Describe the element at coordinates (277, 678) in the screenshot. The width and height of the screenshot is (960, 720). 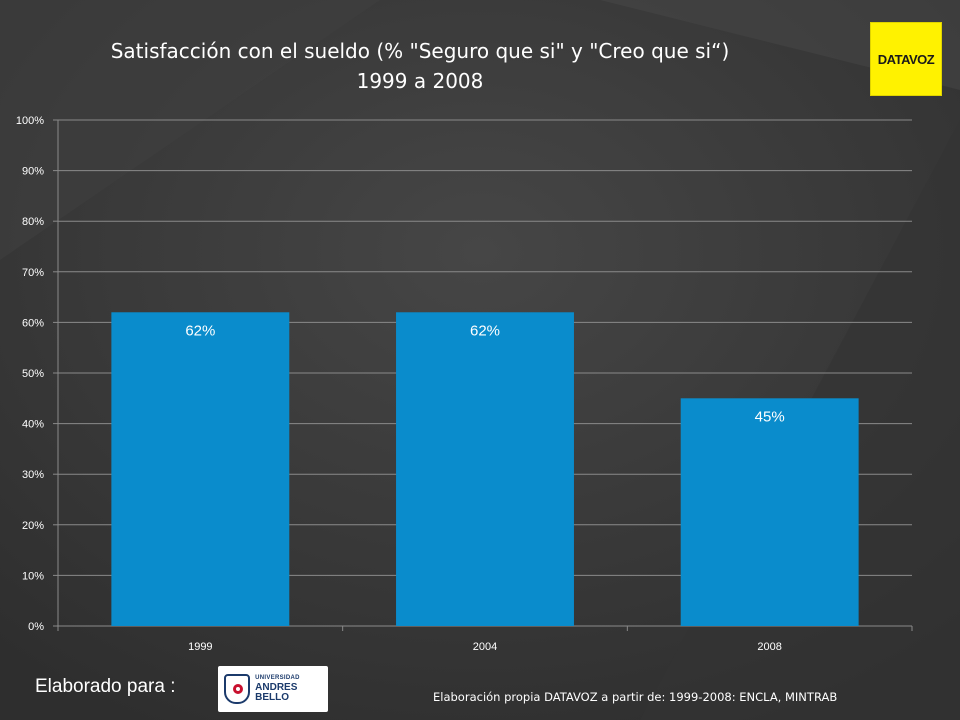
I see `logo-text-small: UNIVERSIDAD` at that location.